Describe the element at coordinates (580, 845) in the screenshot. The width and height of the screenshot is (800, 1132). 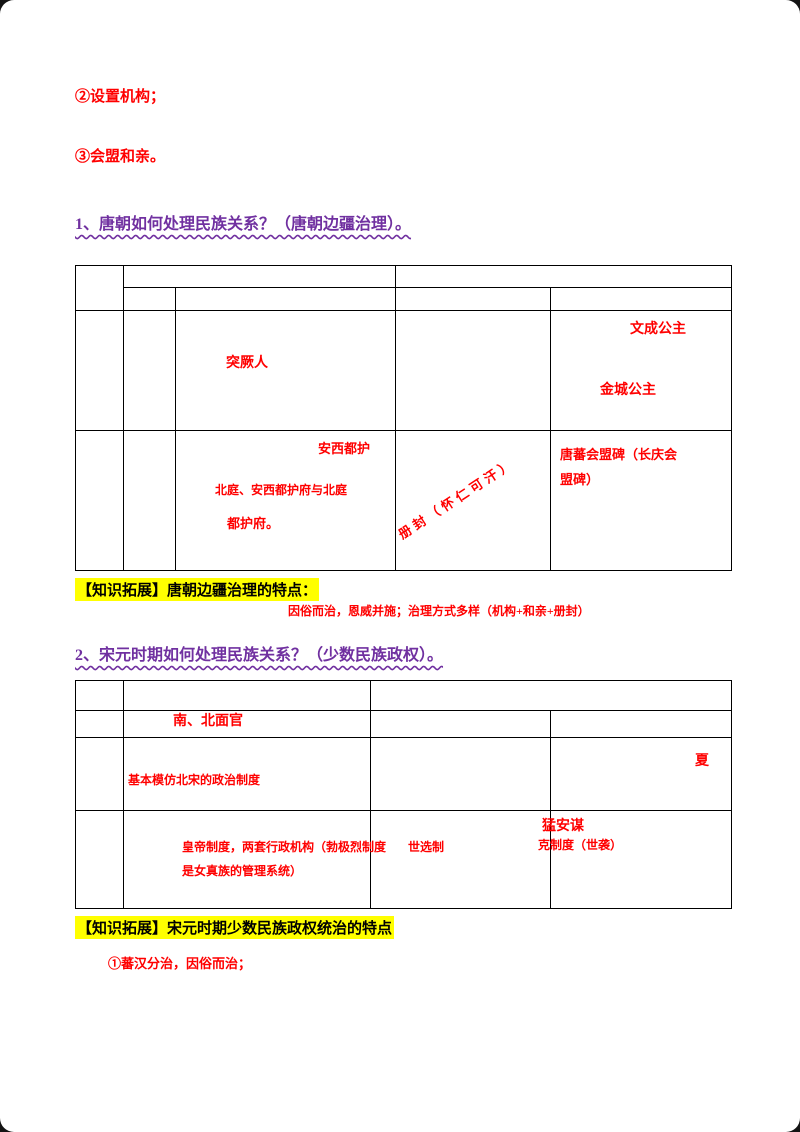
I see `answer-mengan-2: 克制度（世袭）` at that location.